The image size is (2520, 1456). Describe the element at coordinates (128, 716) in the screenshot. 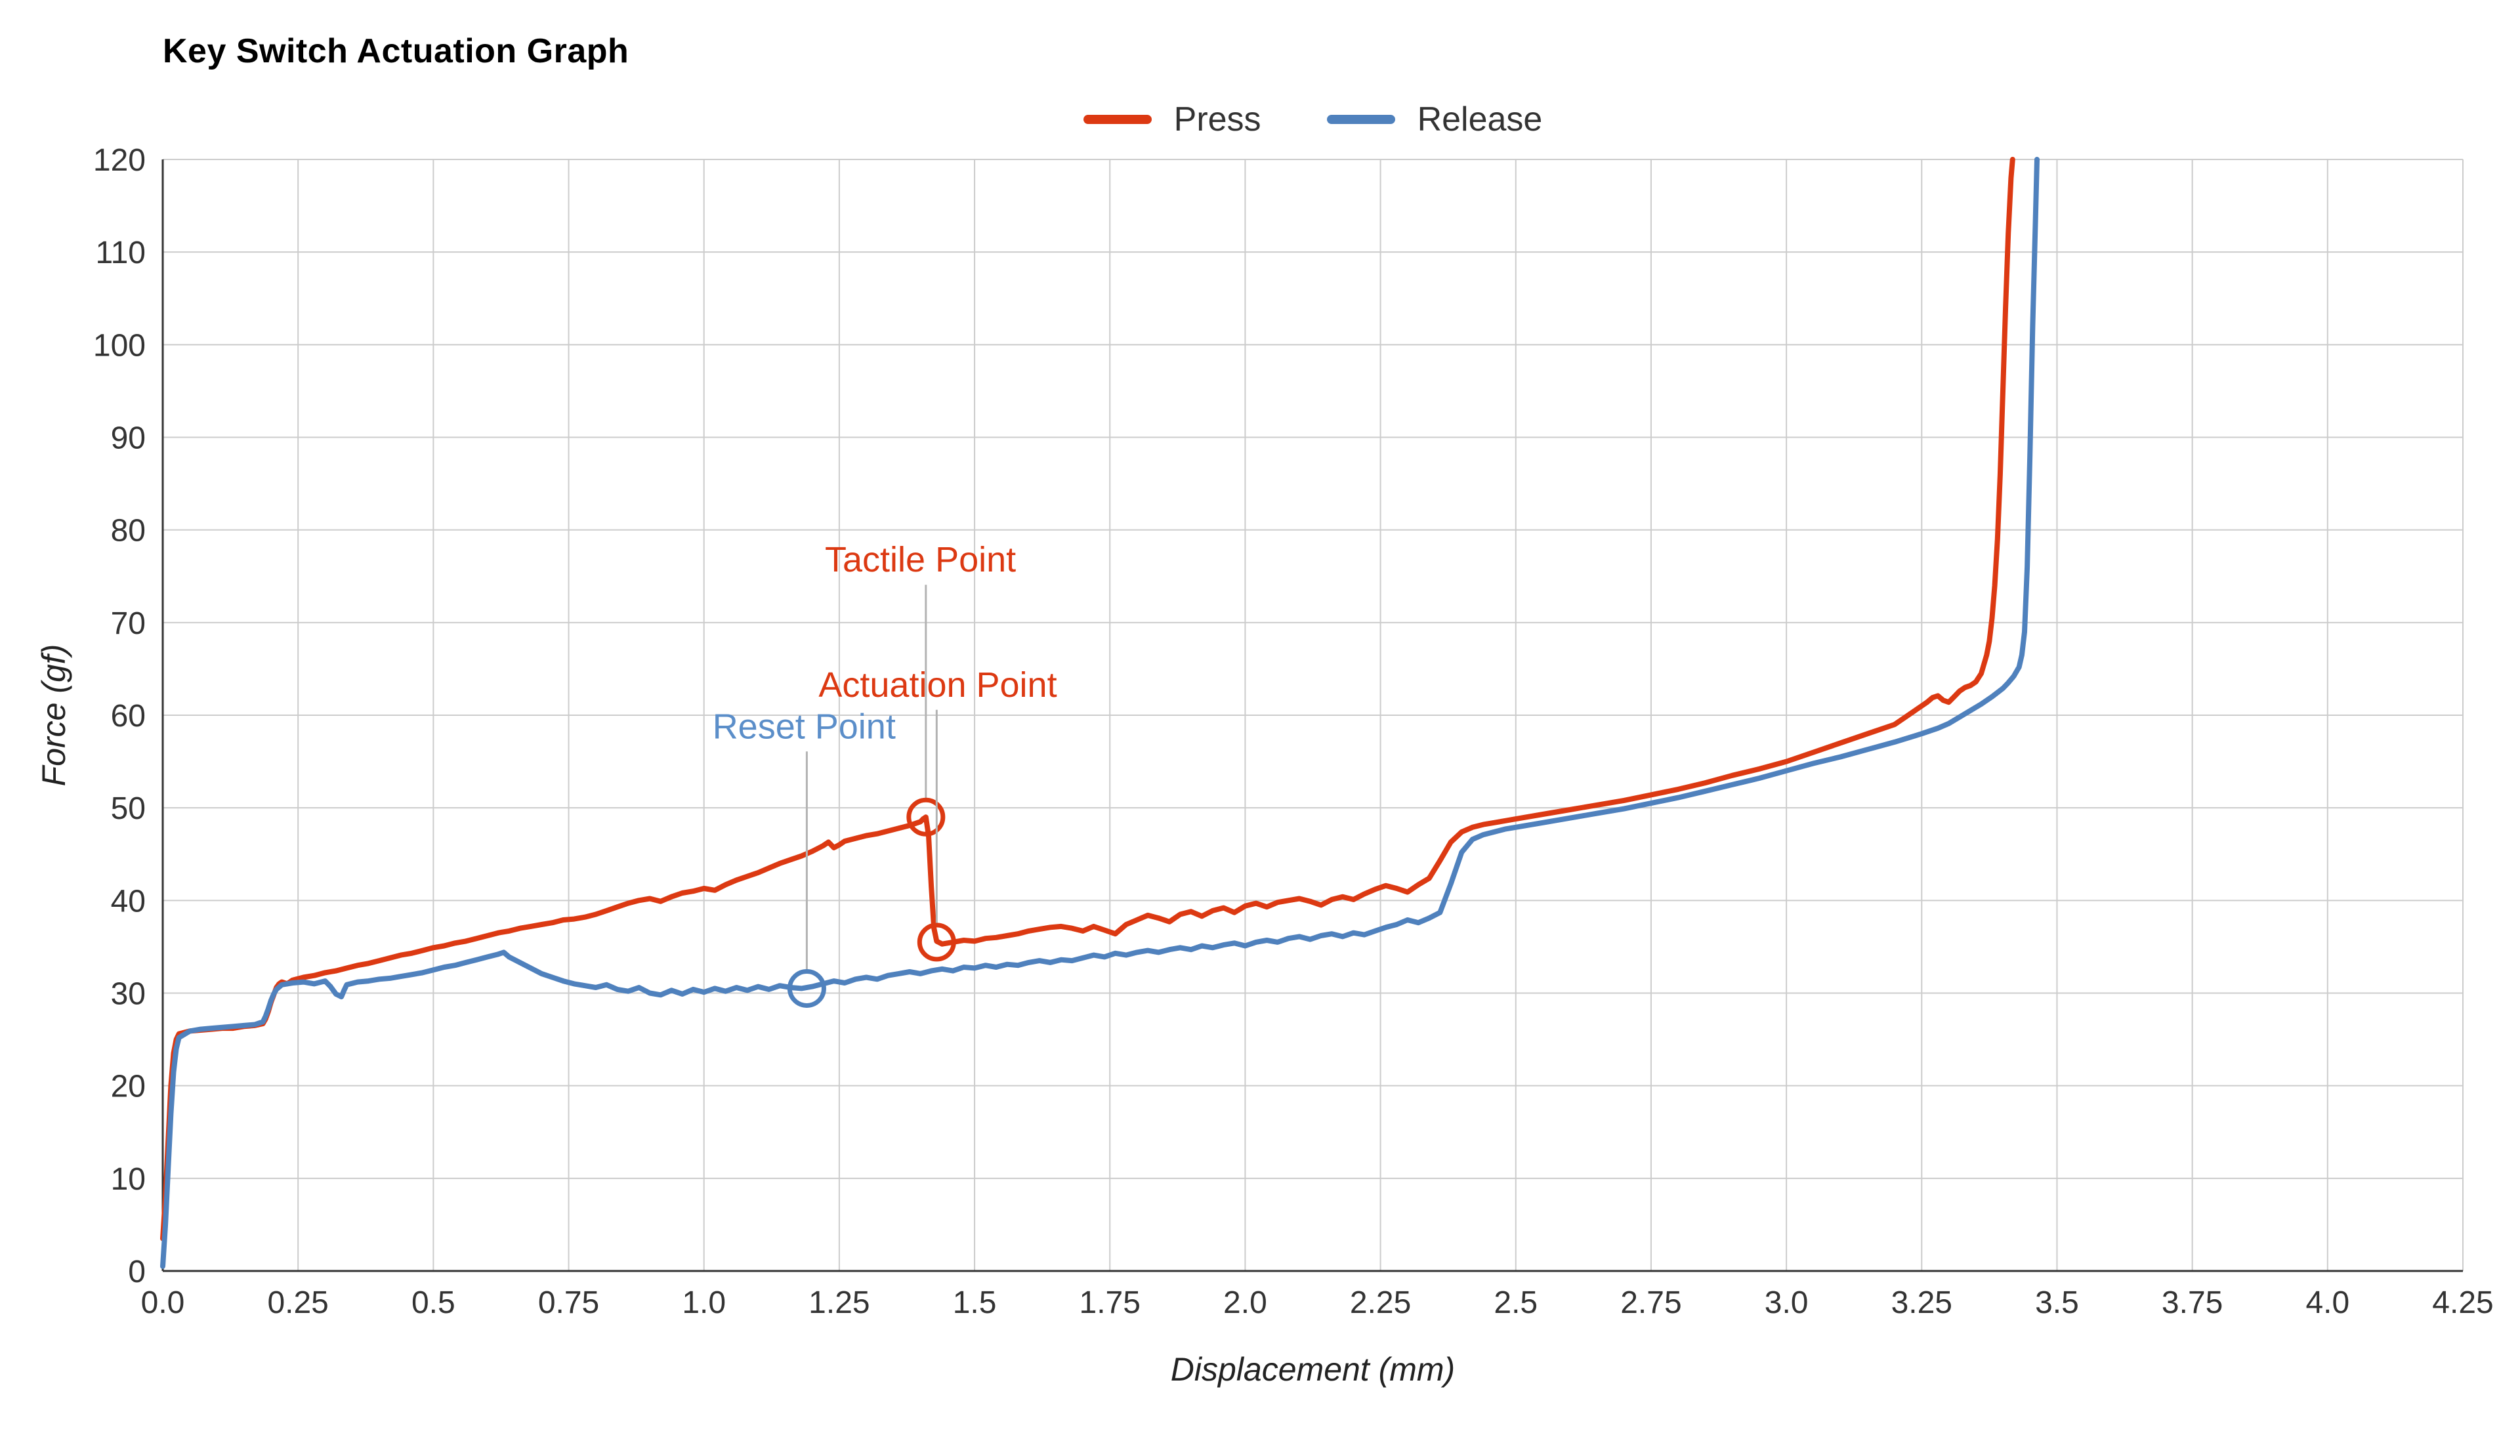

I see `y-tick-label: 60` at that location.